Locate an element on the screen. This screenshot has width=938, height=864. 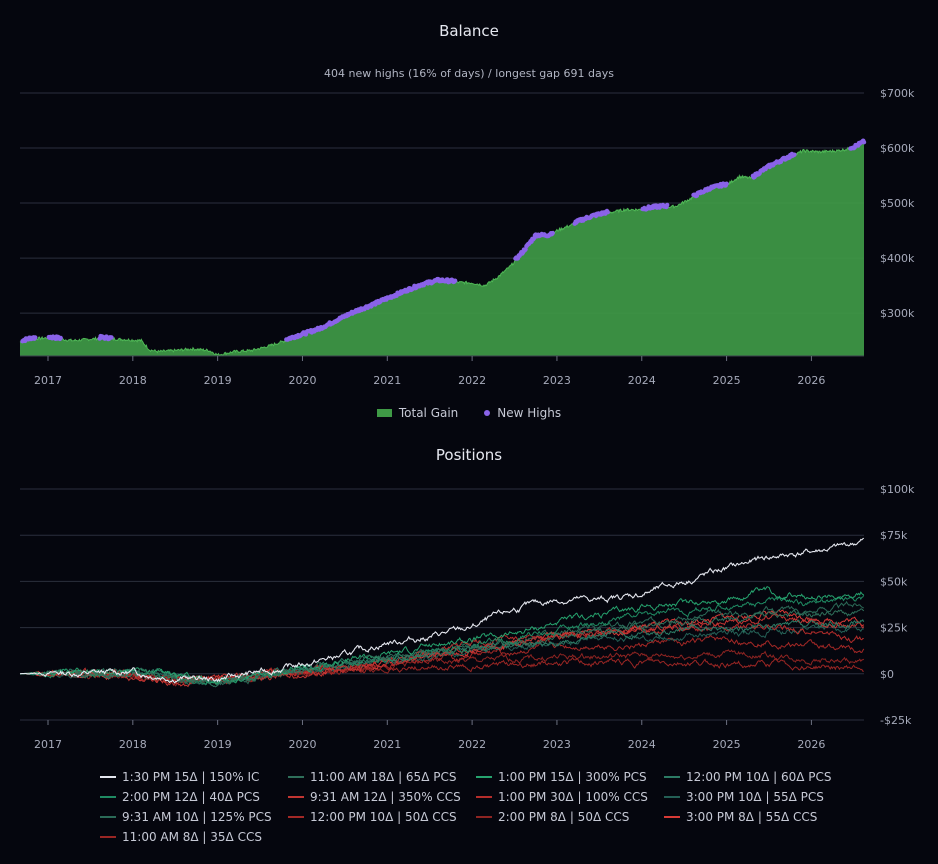
positions-chart-title: Positions is located at coordinates (469, 455).